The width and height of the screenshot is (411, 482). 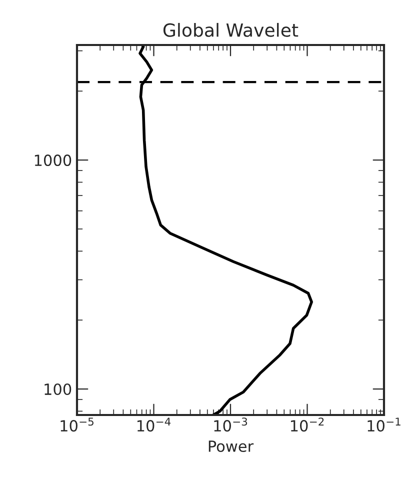 I want to click on x-tick-label: 10$^{−3}$, so click(x=231, y=425).